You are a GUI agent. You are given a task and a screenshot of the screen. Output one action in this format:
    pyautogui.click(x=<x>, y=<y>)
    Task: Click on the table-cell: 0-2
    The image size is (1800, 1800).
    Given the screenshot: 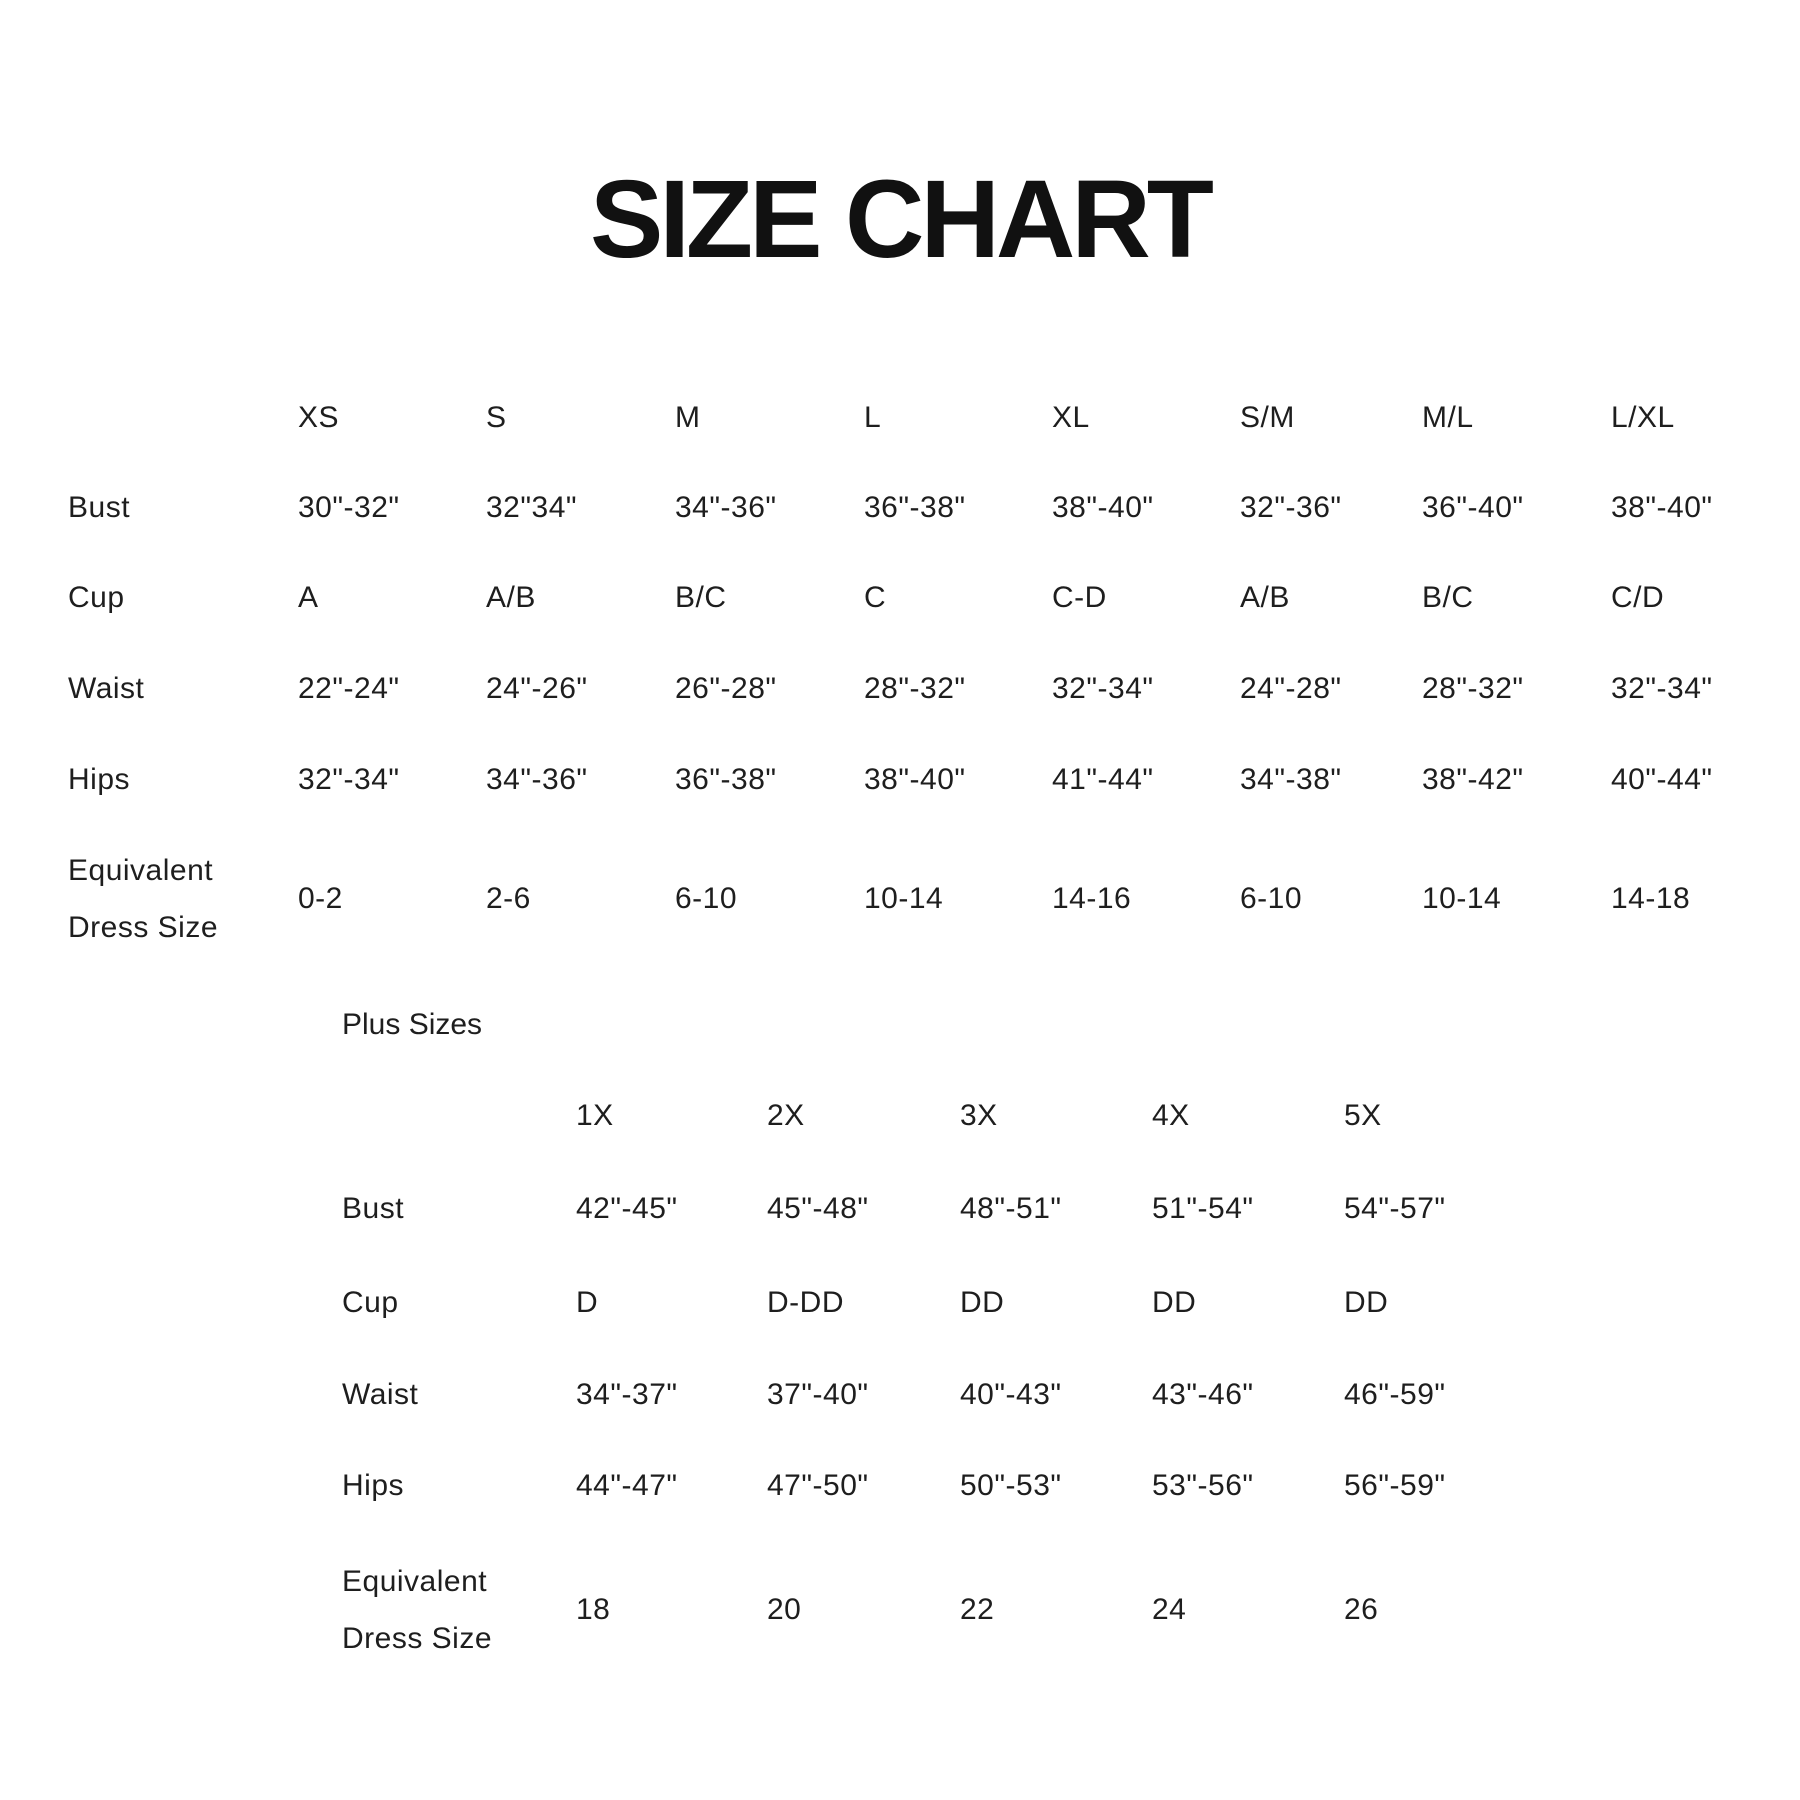 What is the action you would take?
    pyautogui.click(x=320, y=898)
    